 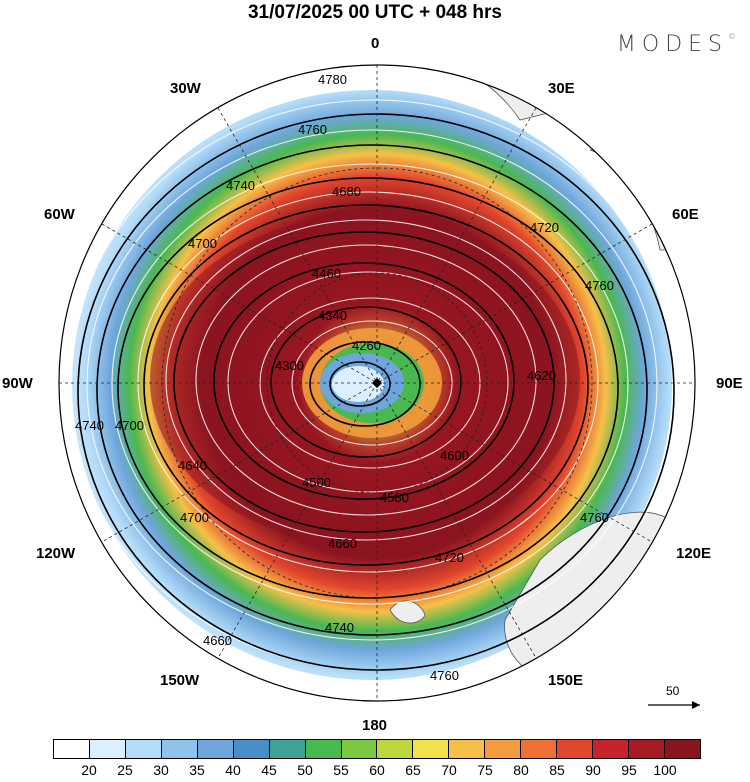 I want to click on colorbar-tick-label: 35, so click(x=197, y=770).